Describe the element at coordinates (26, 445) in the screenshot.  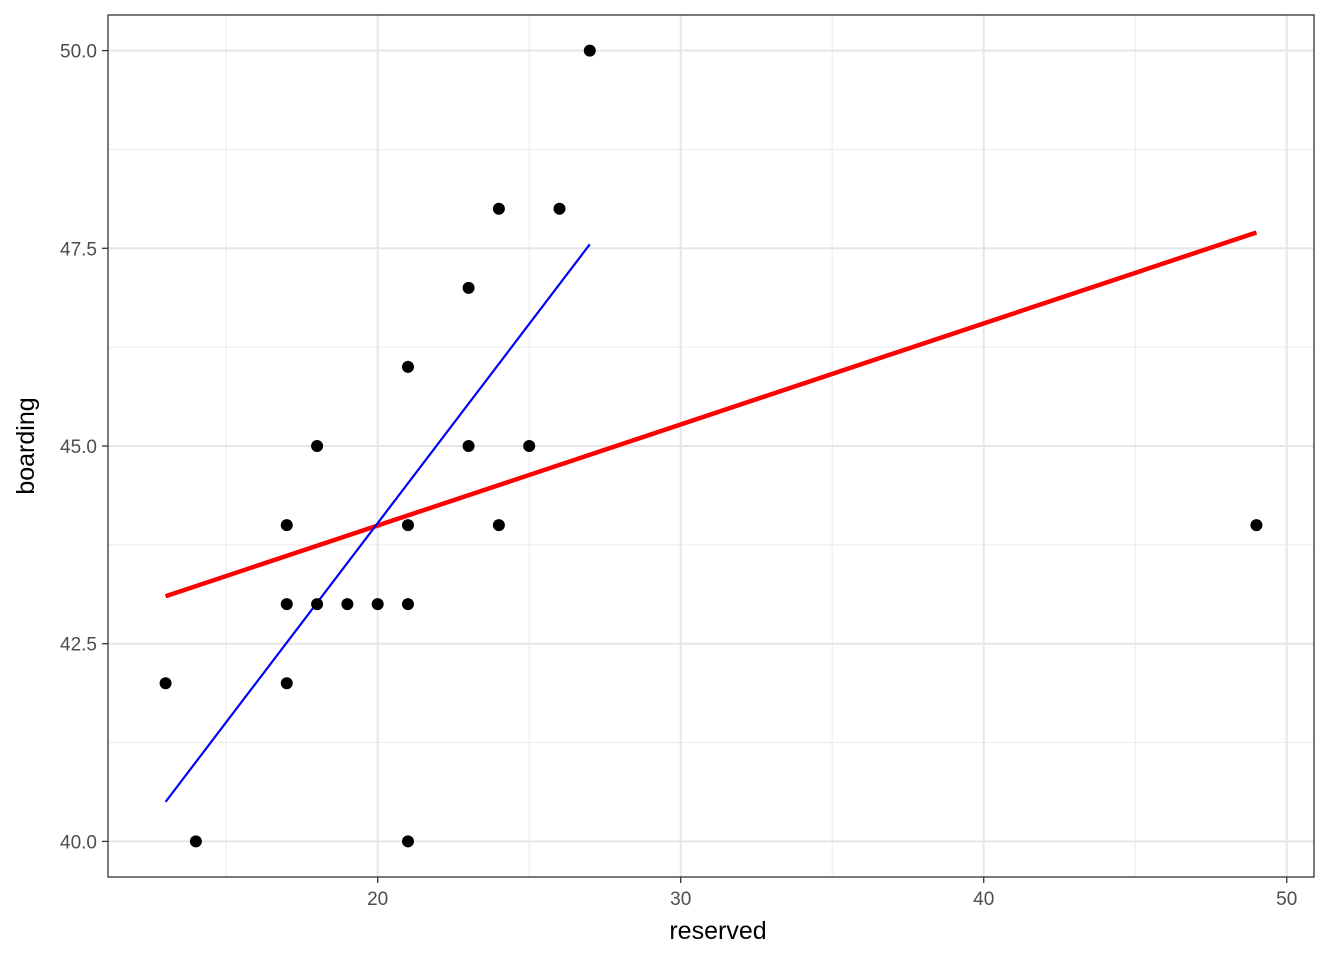
I see `y-axis-title: boarding` at that location.